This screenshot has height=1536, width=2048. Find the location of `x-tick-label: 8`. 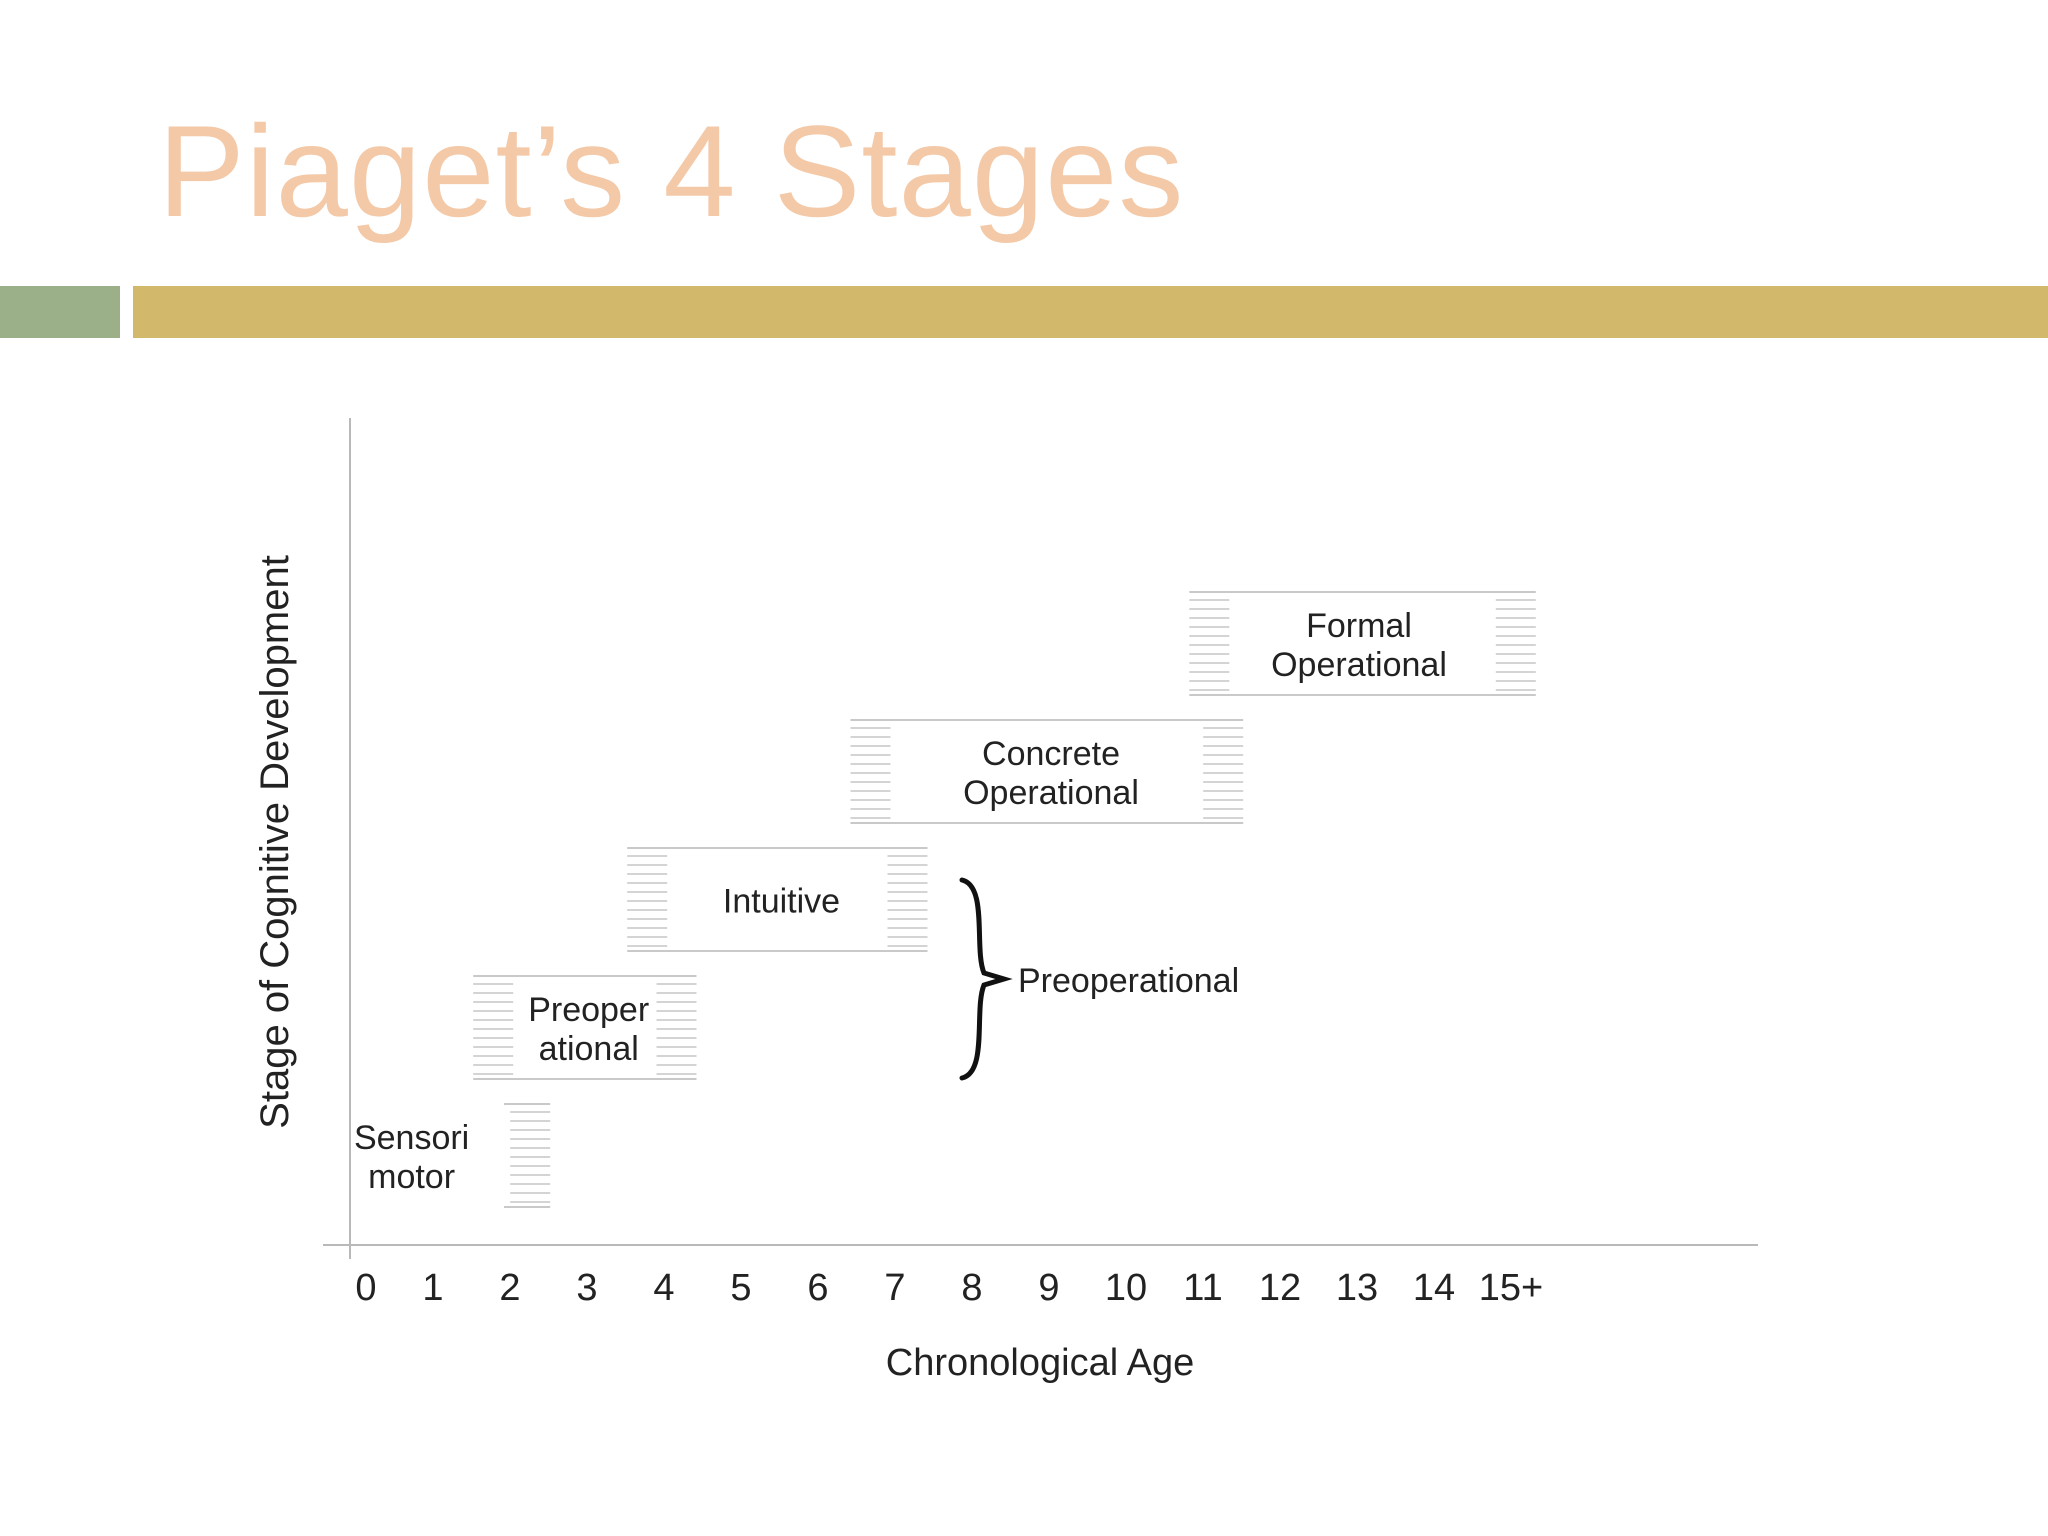

x-tick-label: 8 is located at coordinates (971, 1288).